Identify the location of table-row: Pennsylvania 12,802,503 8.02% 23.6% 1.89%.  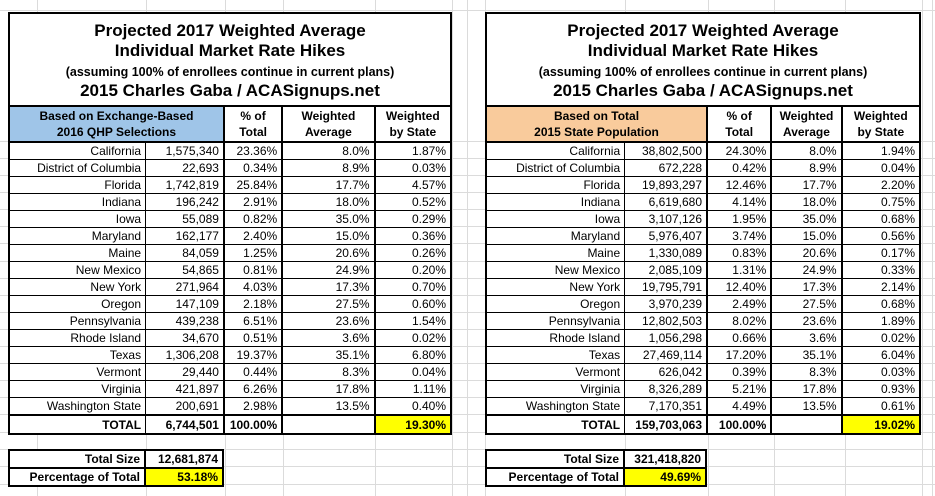
(703, 321).